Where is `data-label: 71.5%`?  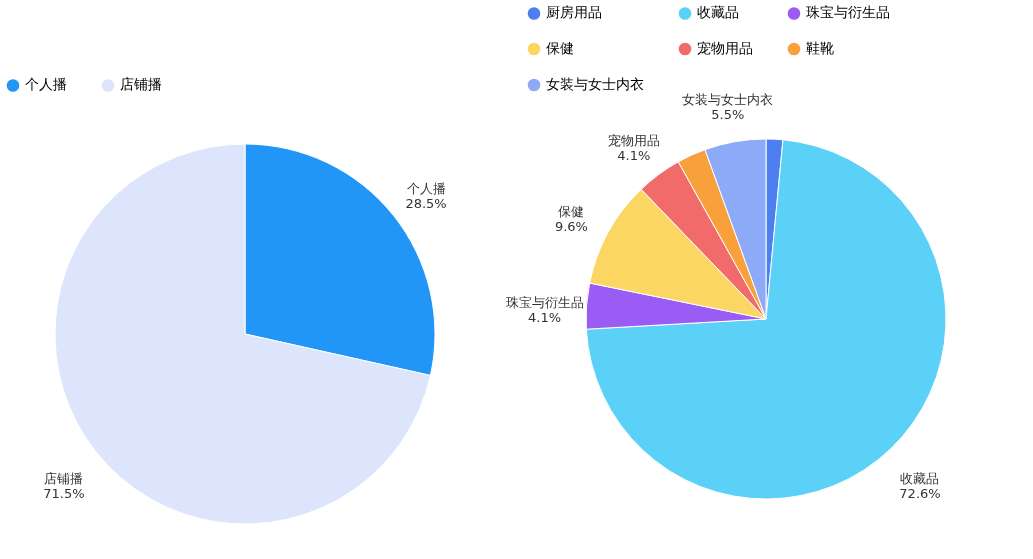 data-label: 71.5% is located at coordinates (64, 494).